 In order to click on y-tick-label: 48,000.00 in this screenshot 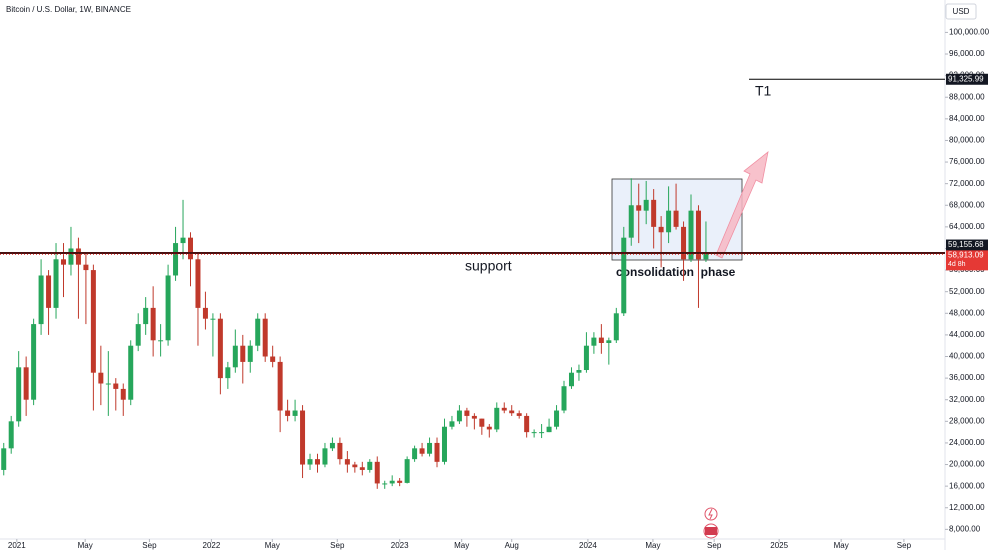, I will do `click(967, 312)`.